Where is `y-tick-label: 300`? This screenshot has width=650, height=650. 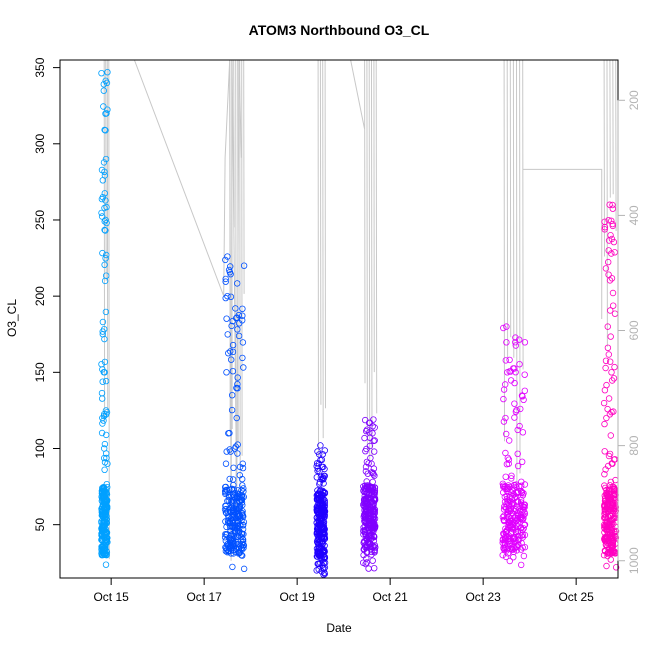 y-tick-label: 300 is located at coordinates (40, 143).